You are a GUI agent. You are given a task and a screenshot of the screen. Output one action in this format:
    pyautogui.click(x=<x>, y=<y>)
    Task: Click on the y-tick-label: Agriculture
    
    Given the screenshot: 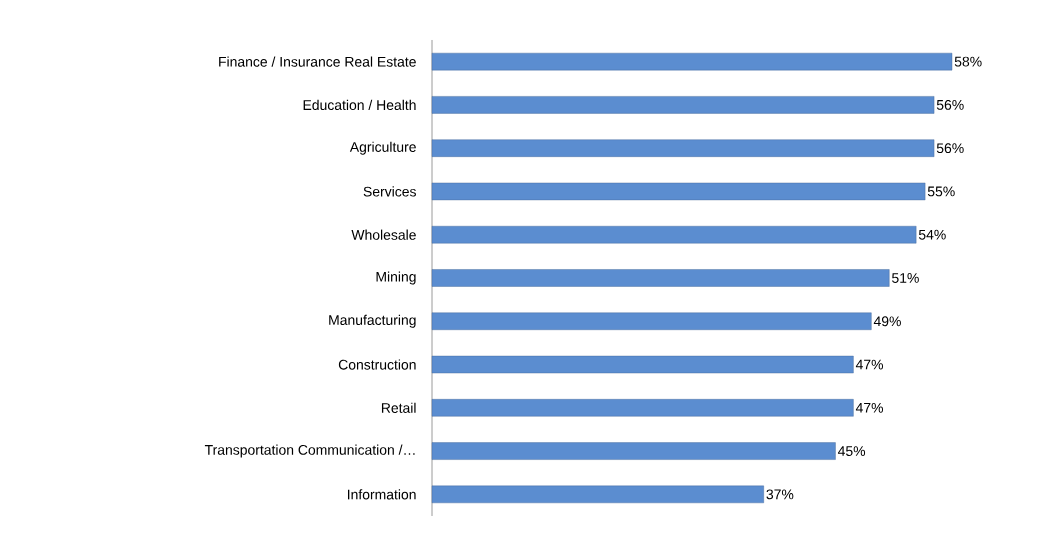 What is the action you would take?
    pyautogui.click(x=382, y=148)
    